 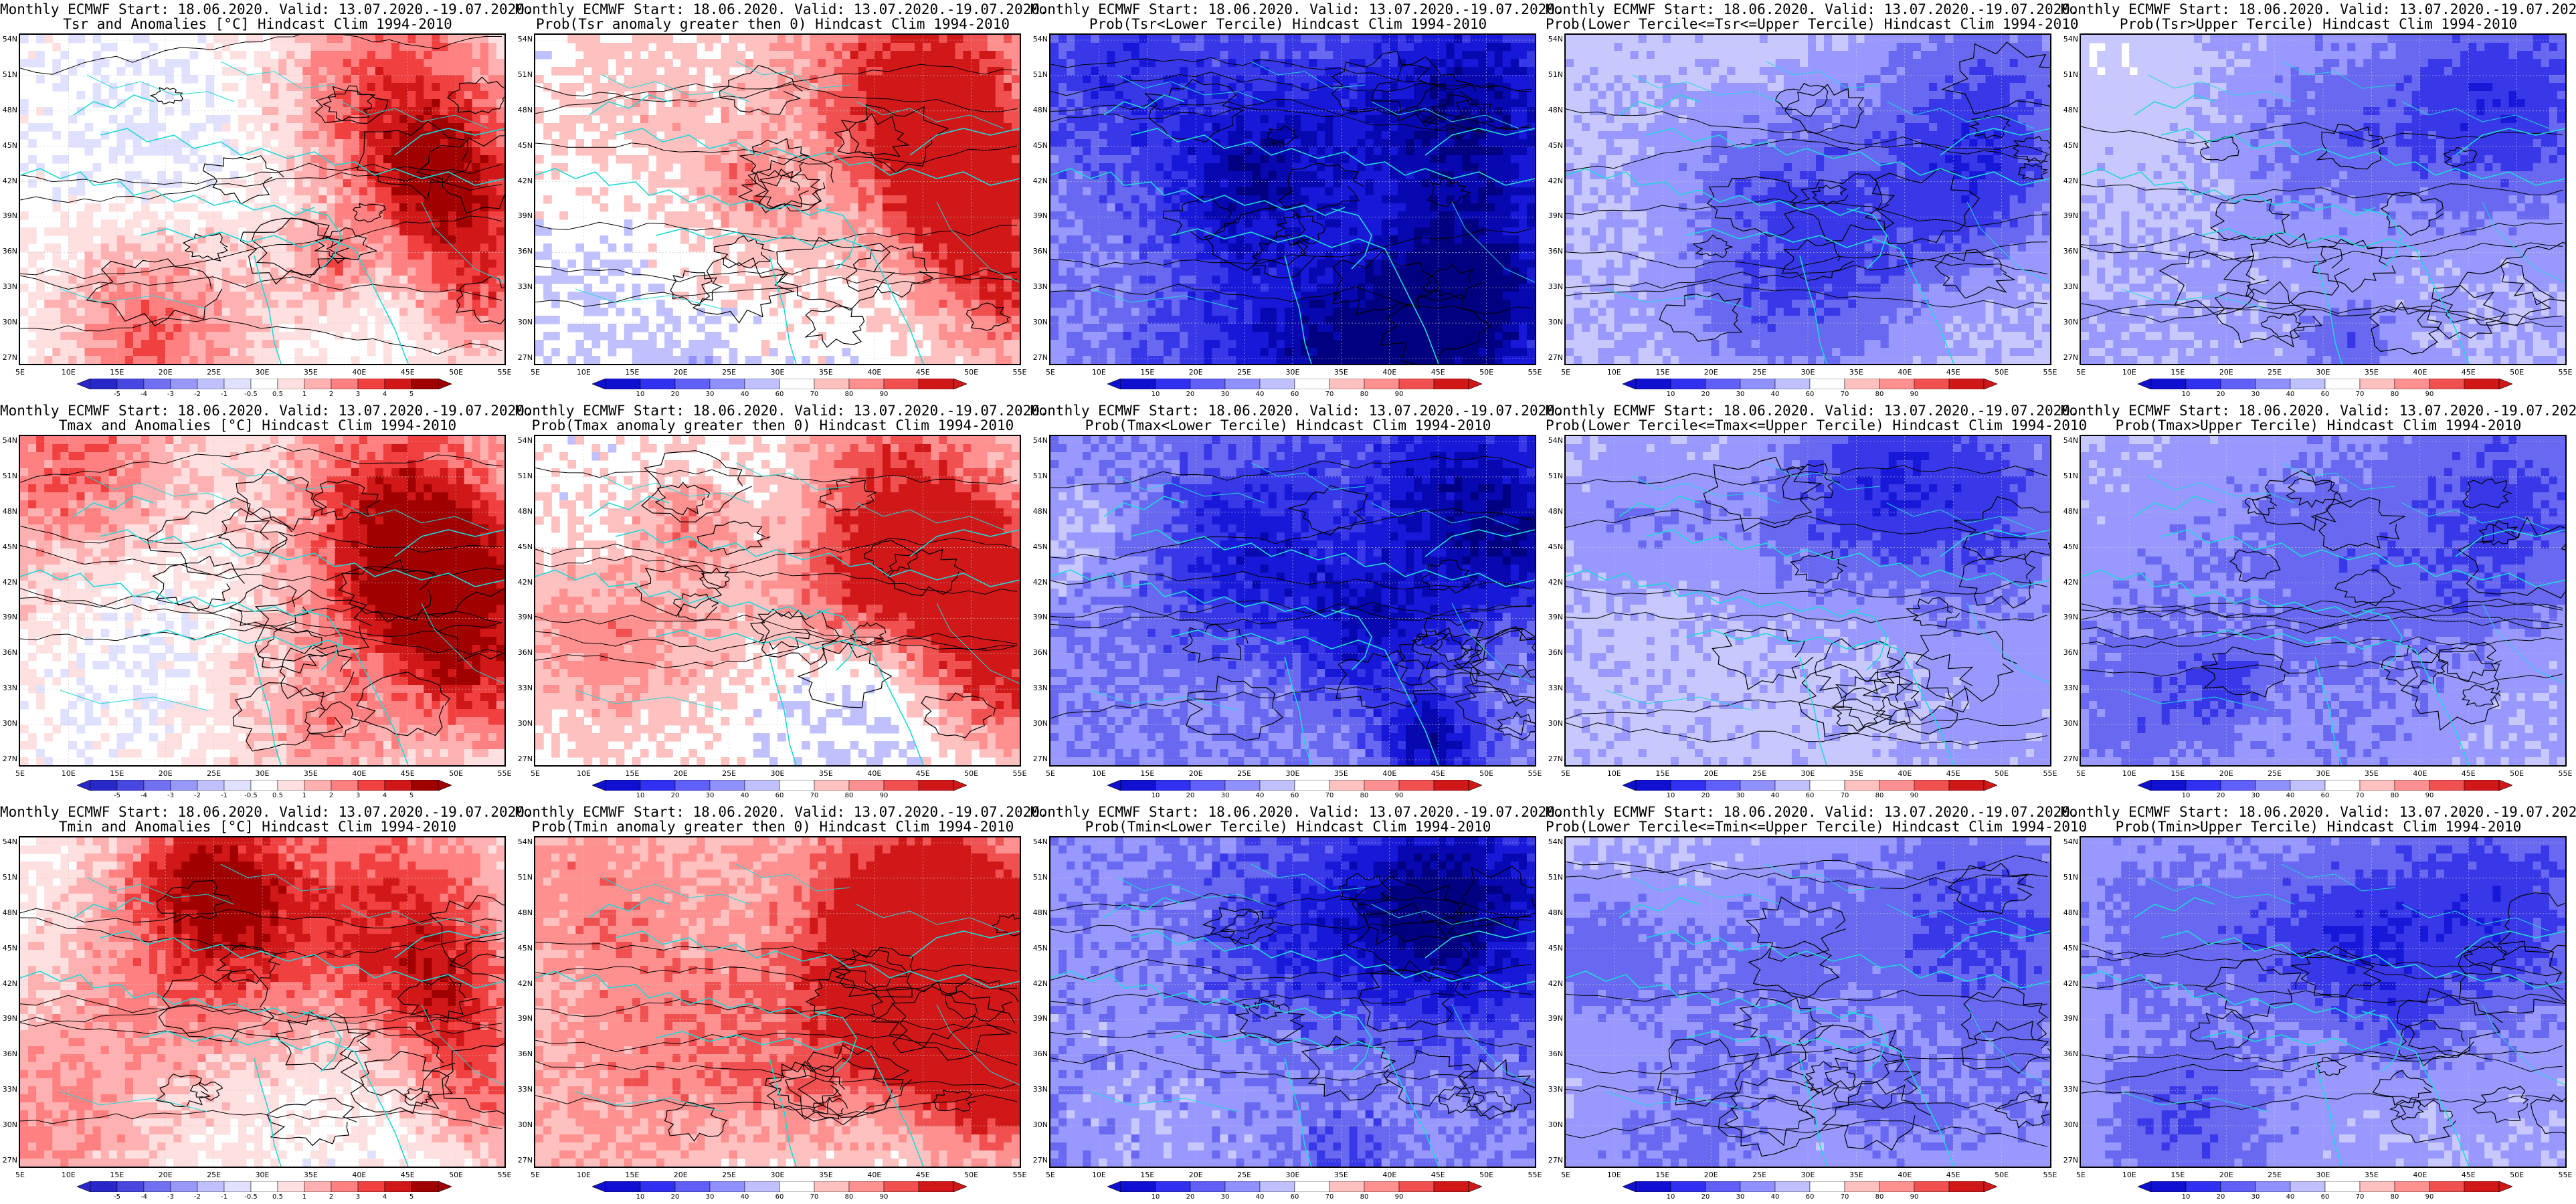 What do you see at coordinates (358, 394) in the screenshot?
I see `colorbar-tick-label: 3` at bounding box center [358, 394].